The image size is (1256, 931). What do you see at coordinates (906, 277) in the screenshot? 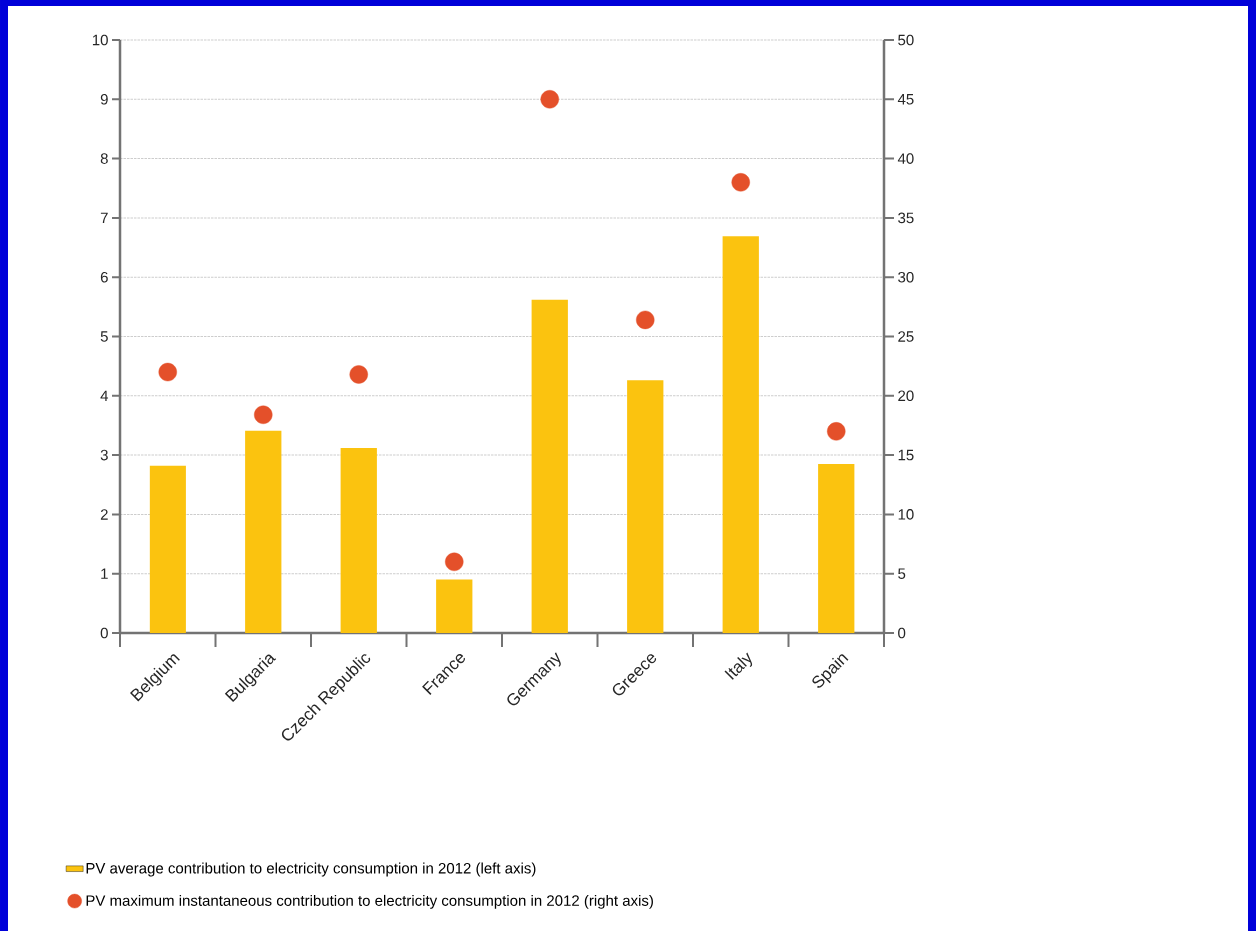
I see `y2-tick-label: 30` at bounding box center [906, 277].